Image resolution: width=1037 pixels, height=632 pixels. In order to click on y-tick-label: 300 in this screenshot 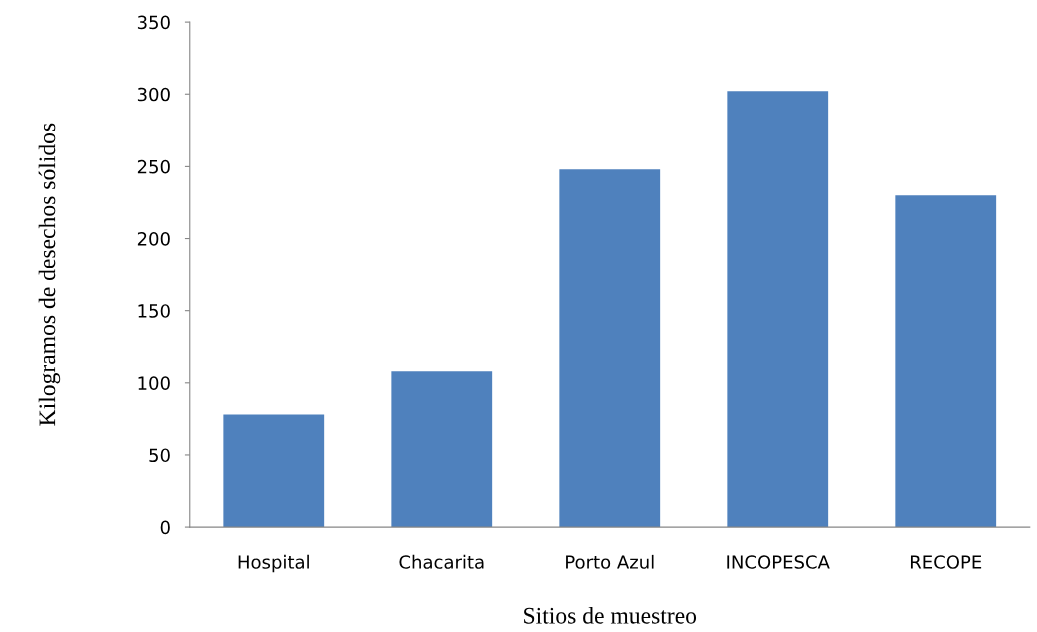, I will do `click(153, 94)`.